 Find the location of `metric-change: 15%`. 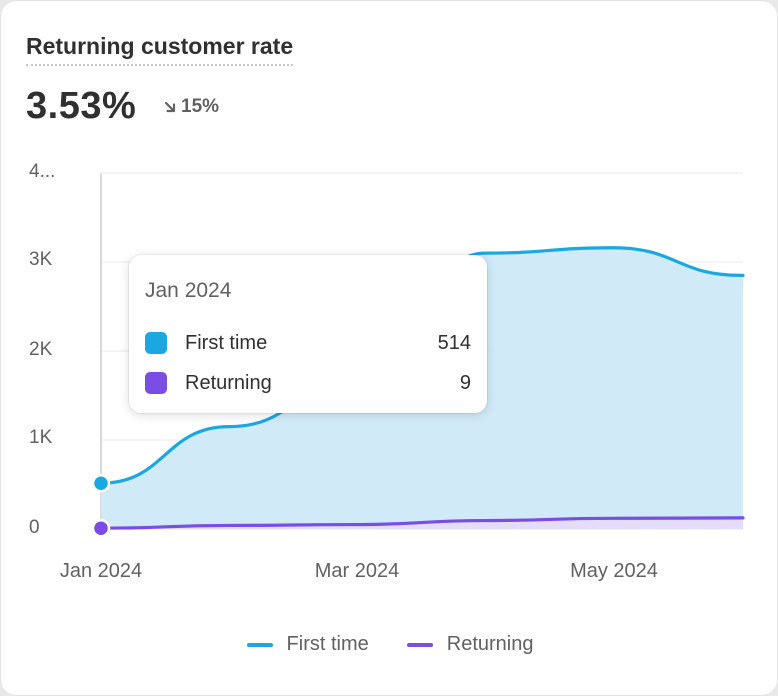

metric-change: 15% is located at coordinates (191, 107).